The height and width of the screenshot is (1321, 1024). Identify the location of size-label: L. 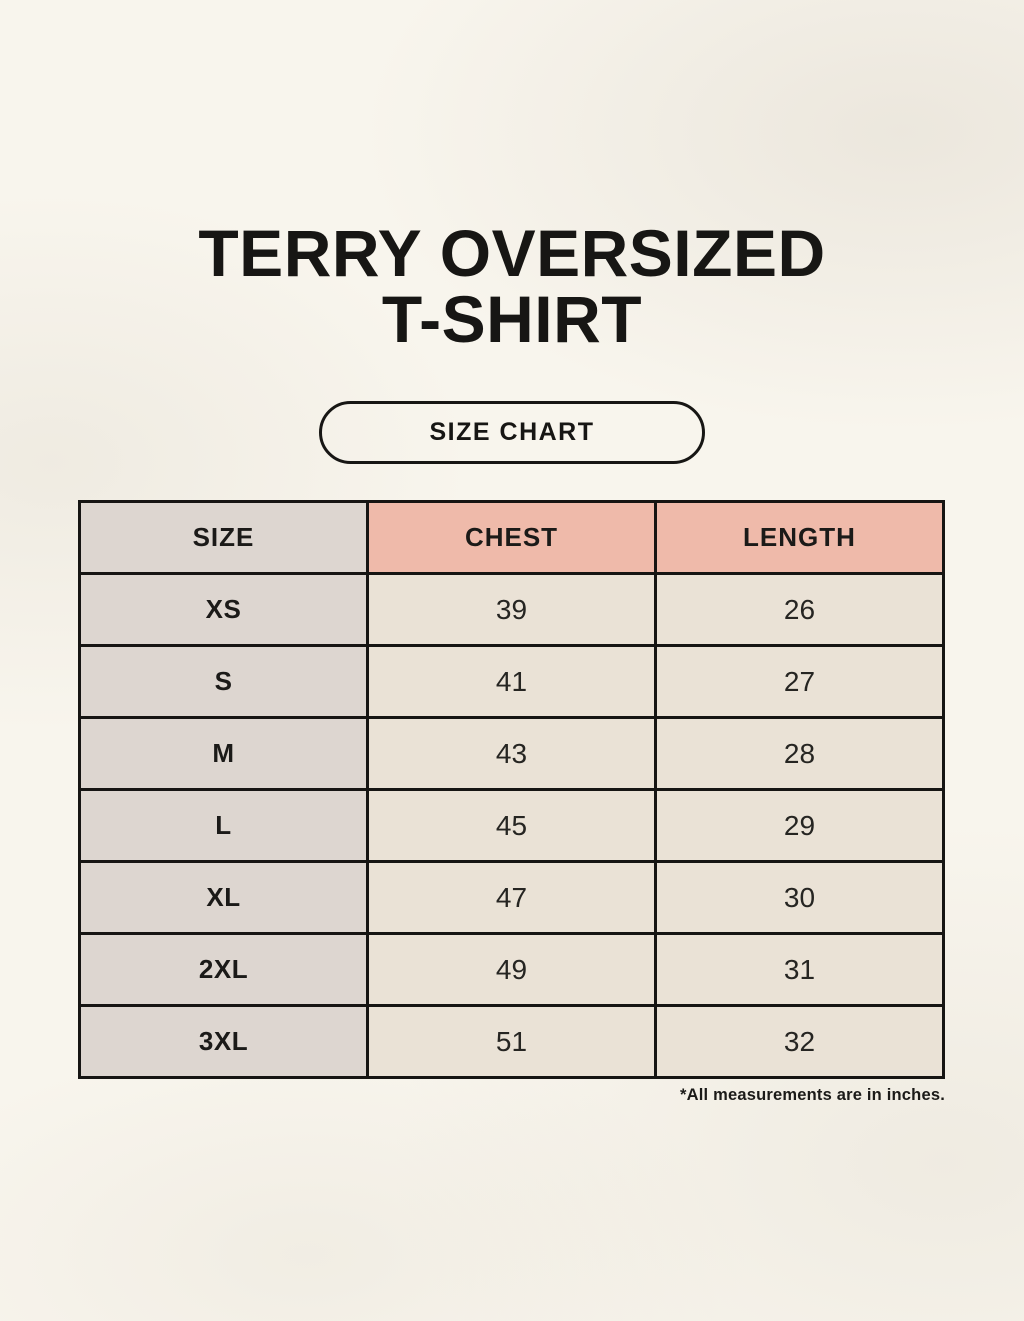
(223, 825).